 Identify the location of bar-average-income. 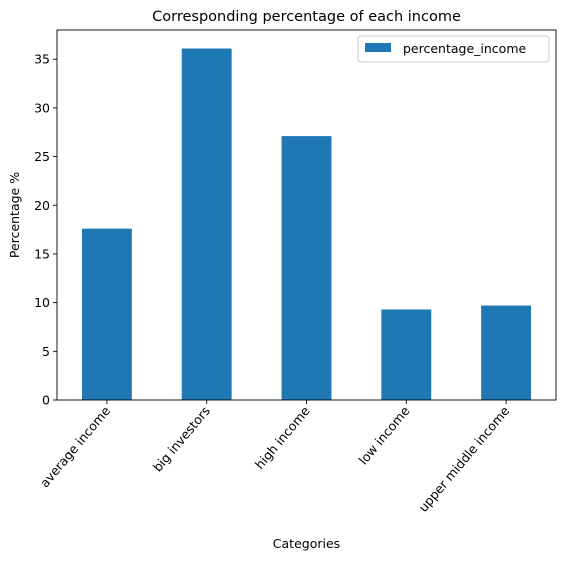
(106, 314).